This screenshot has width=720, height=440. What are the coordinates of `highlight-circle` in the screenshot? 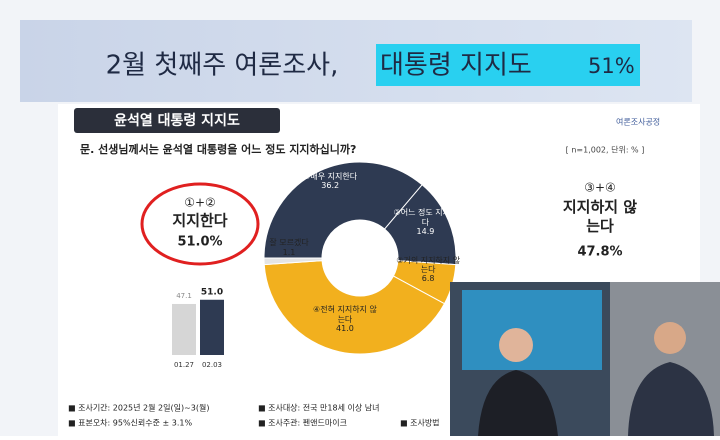 It's located at (200, 224).